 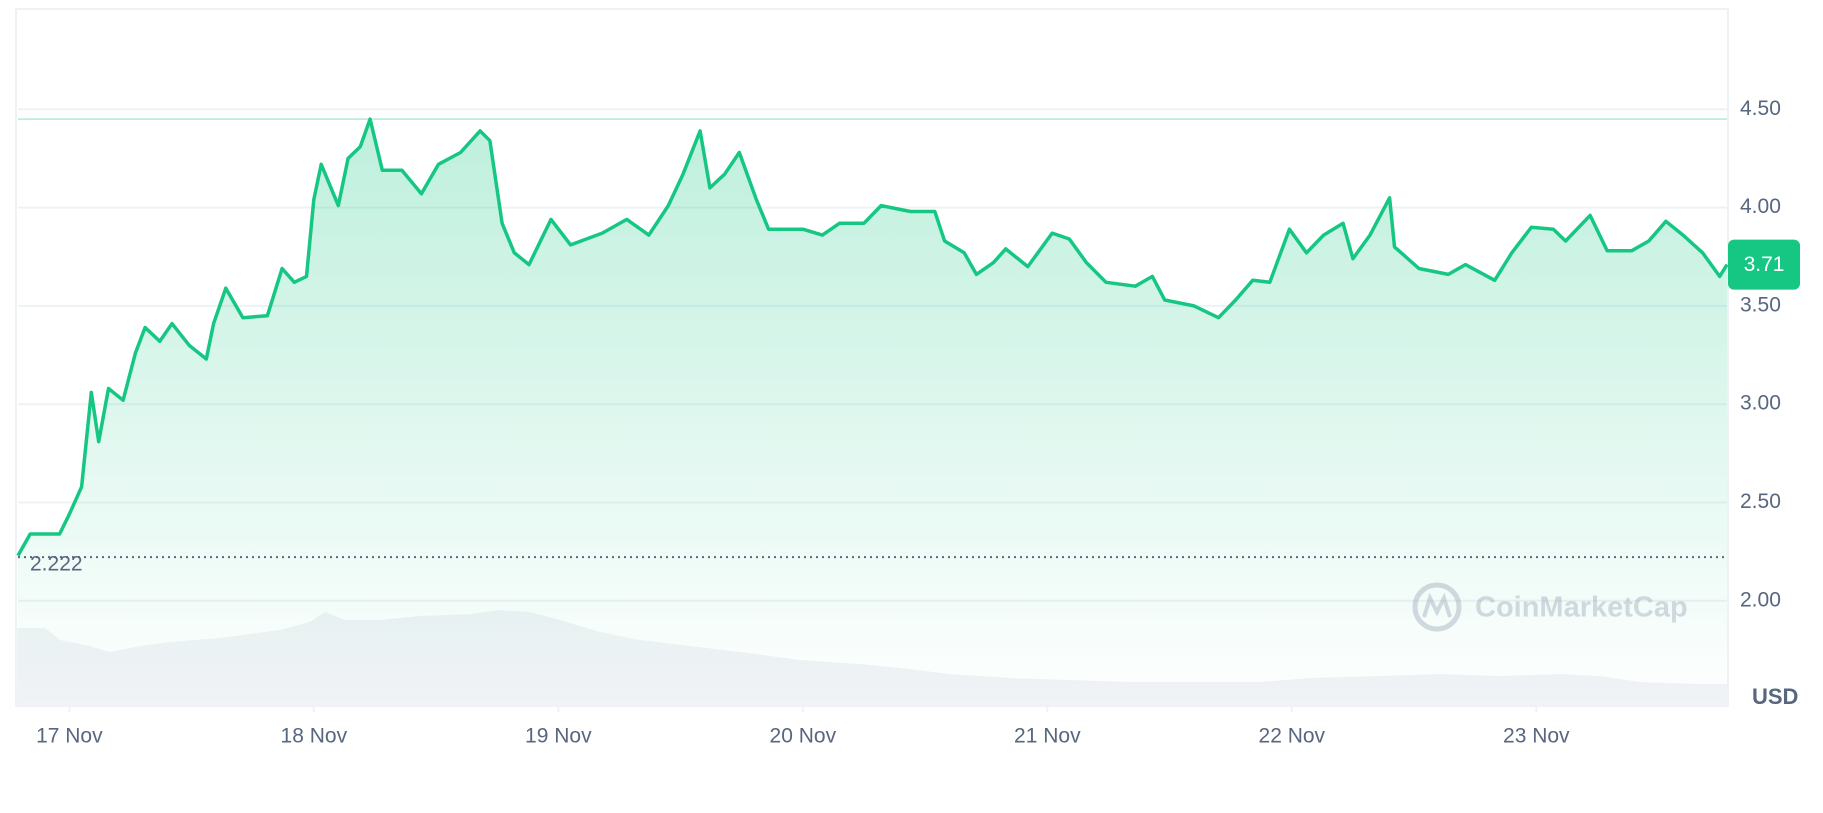 I want to click on y-tick-label: 3.50, so click(x=1760, y=304).